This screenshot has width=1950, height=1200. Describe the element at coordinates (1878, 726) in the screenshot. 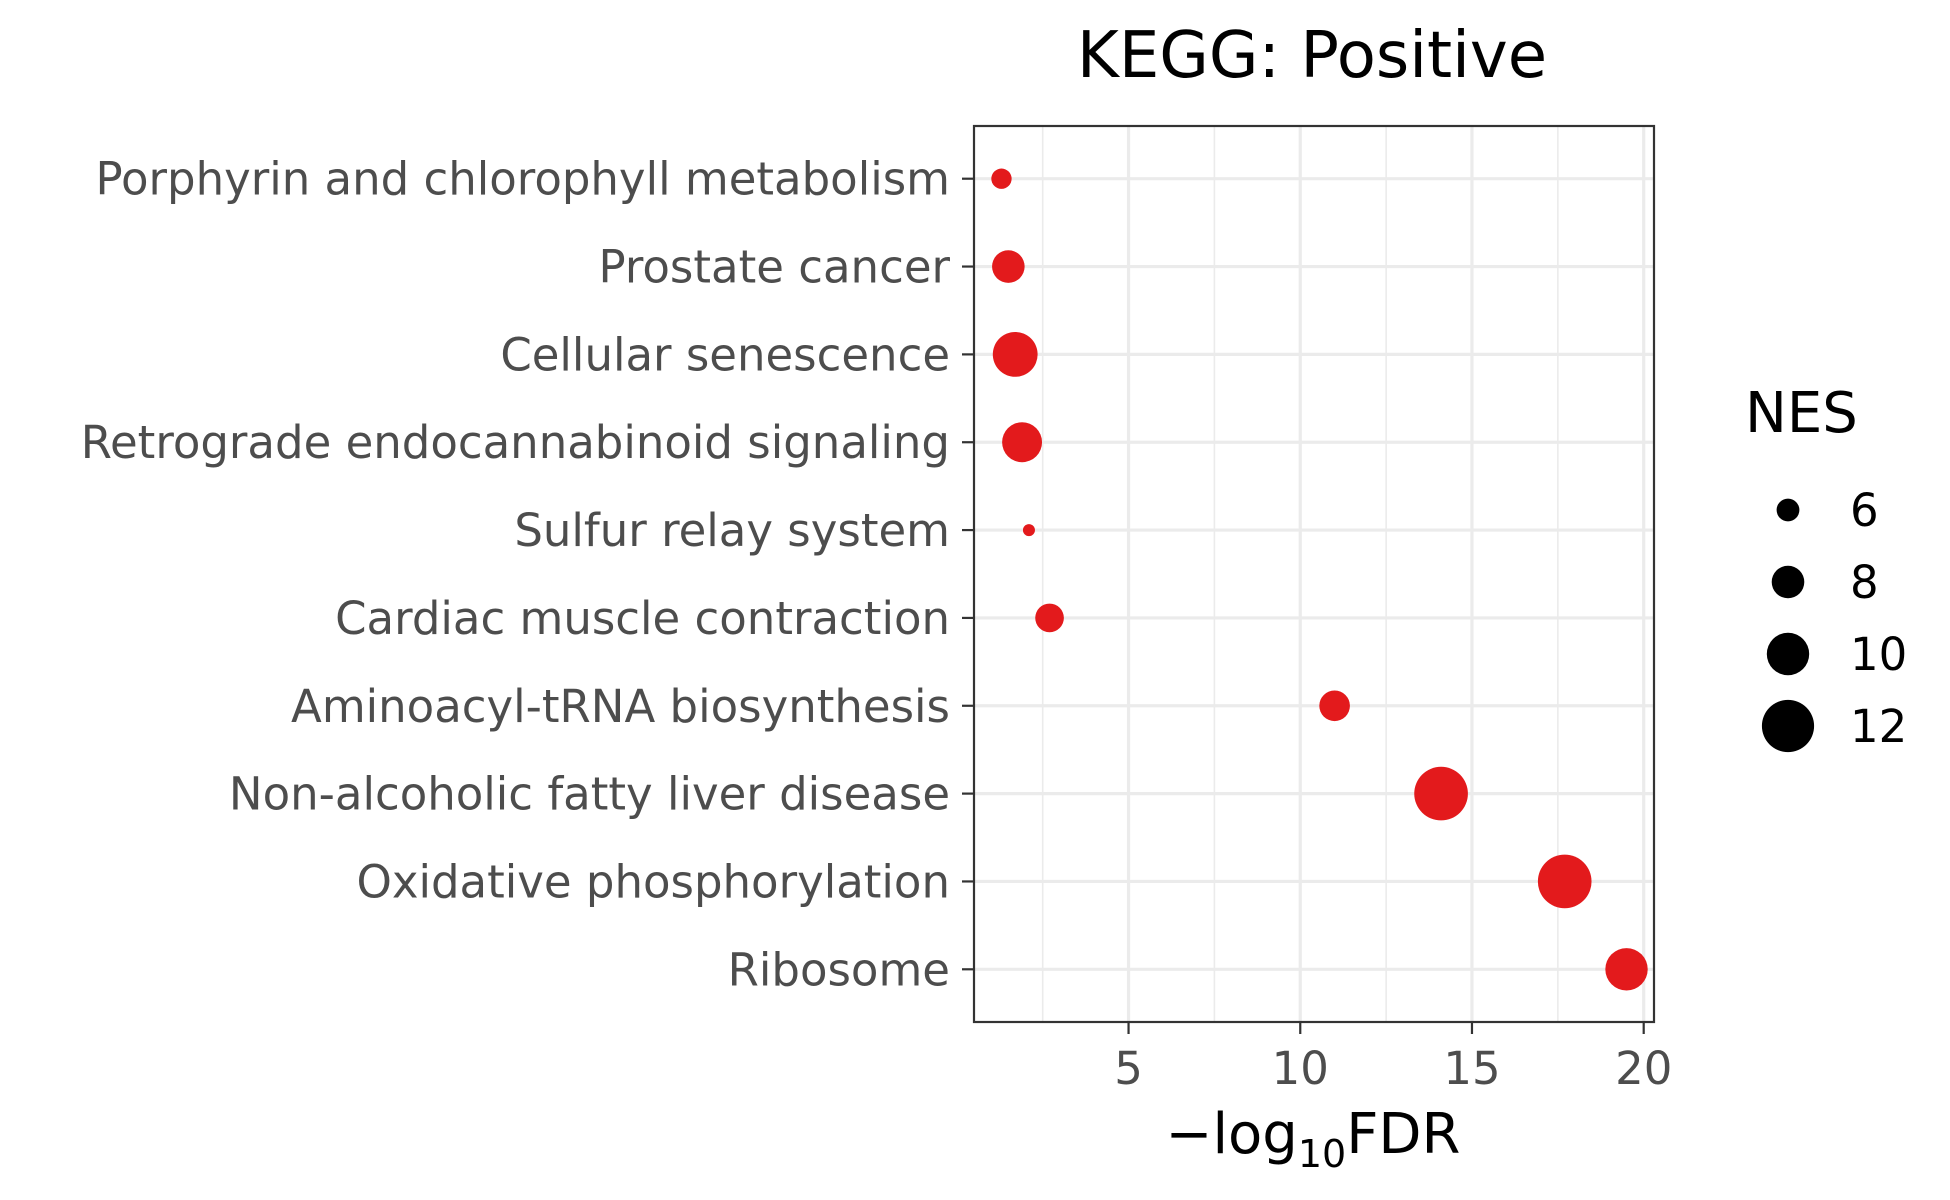

I see `legend-label: 12` at that location.